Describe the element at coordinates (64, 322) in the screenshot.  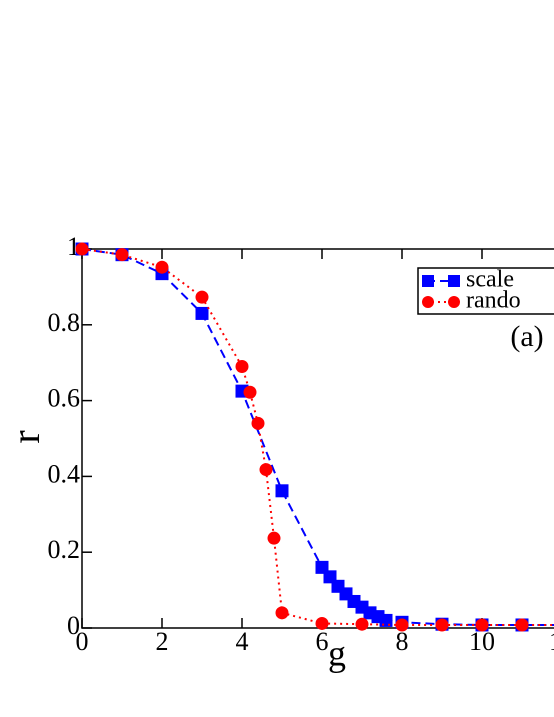
I see `y-tick-label: 0.8` at that location.